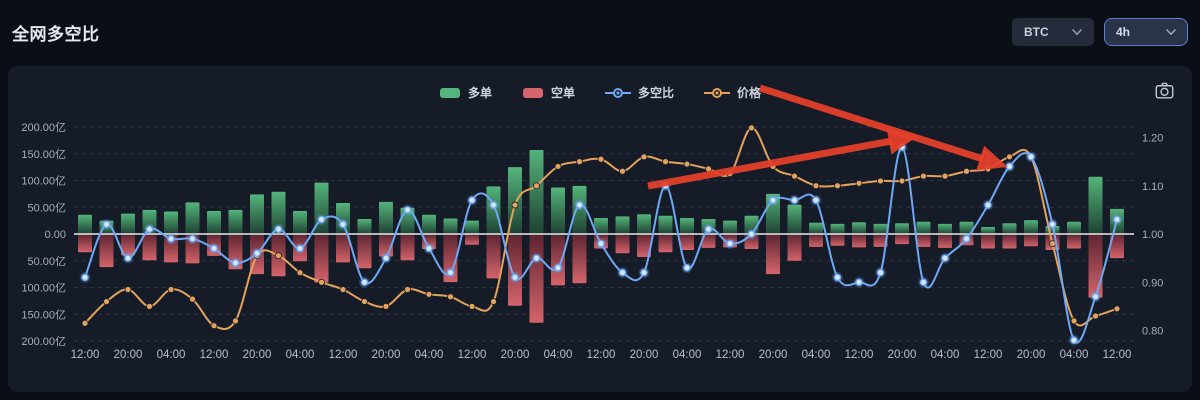 The width and height of the screenshot is (1200, 400). I want to click on symbol-select: BTC, so click(1053, 32).